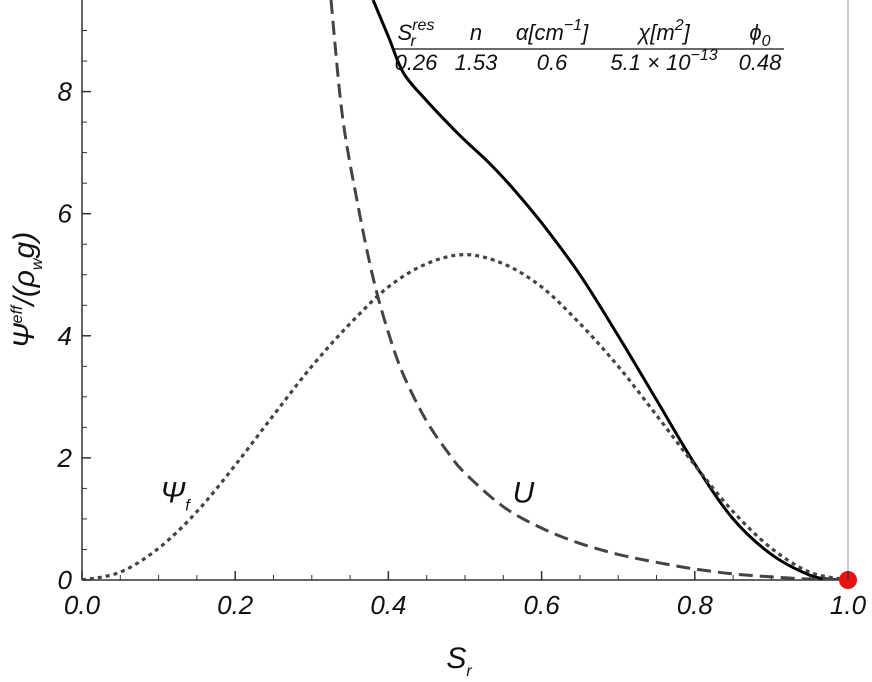 The image size is (872, 682). What do you see at coordinates (459, 661) in the screenshot?
I see `x-axis-title: Sr` at bounding box center [459, 661].